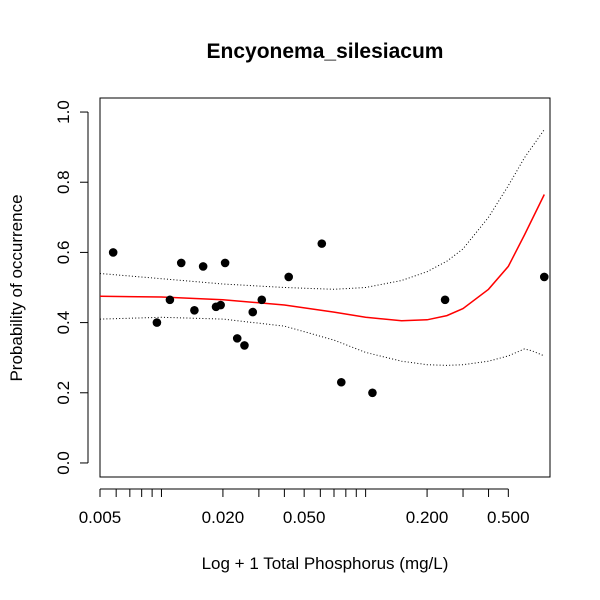 The height and width of the screenshot is (600, 600). I want to click on y-tick-label: 1.0, so click(63, 112).